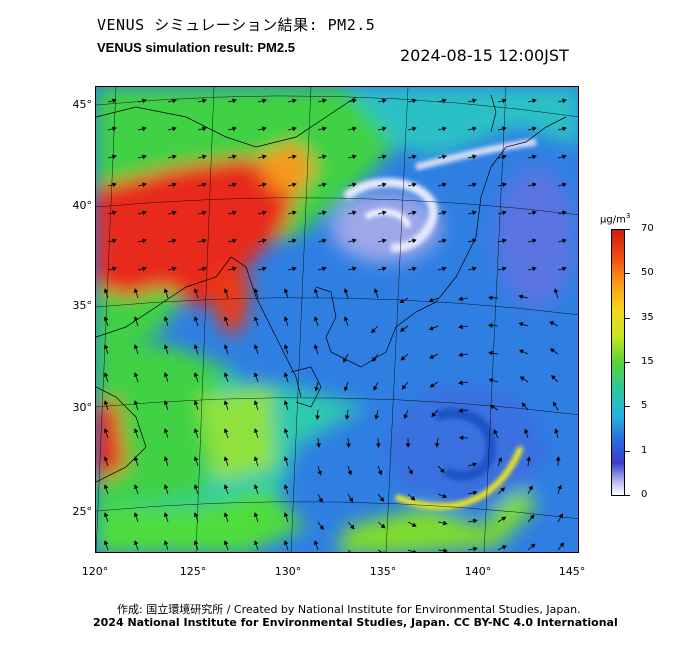 The height and width of the screenshot is (649, 700). What do you see at coordinates (615, 219) in the screenshot?
I see `colorbar-unit: μg/m3` at bounding box center [615, 219].